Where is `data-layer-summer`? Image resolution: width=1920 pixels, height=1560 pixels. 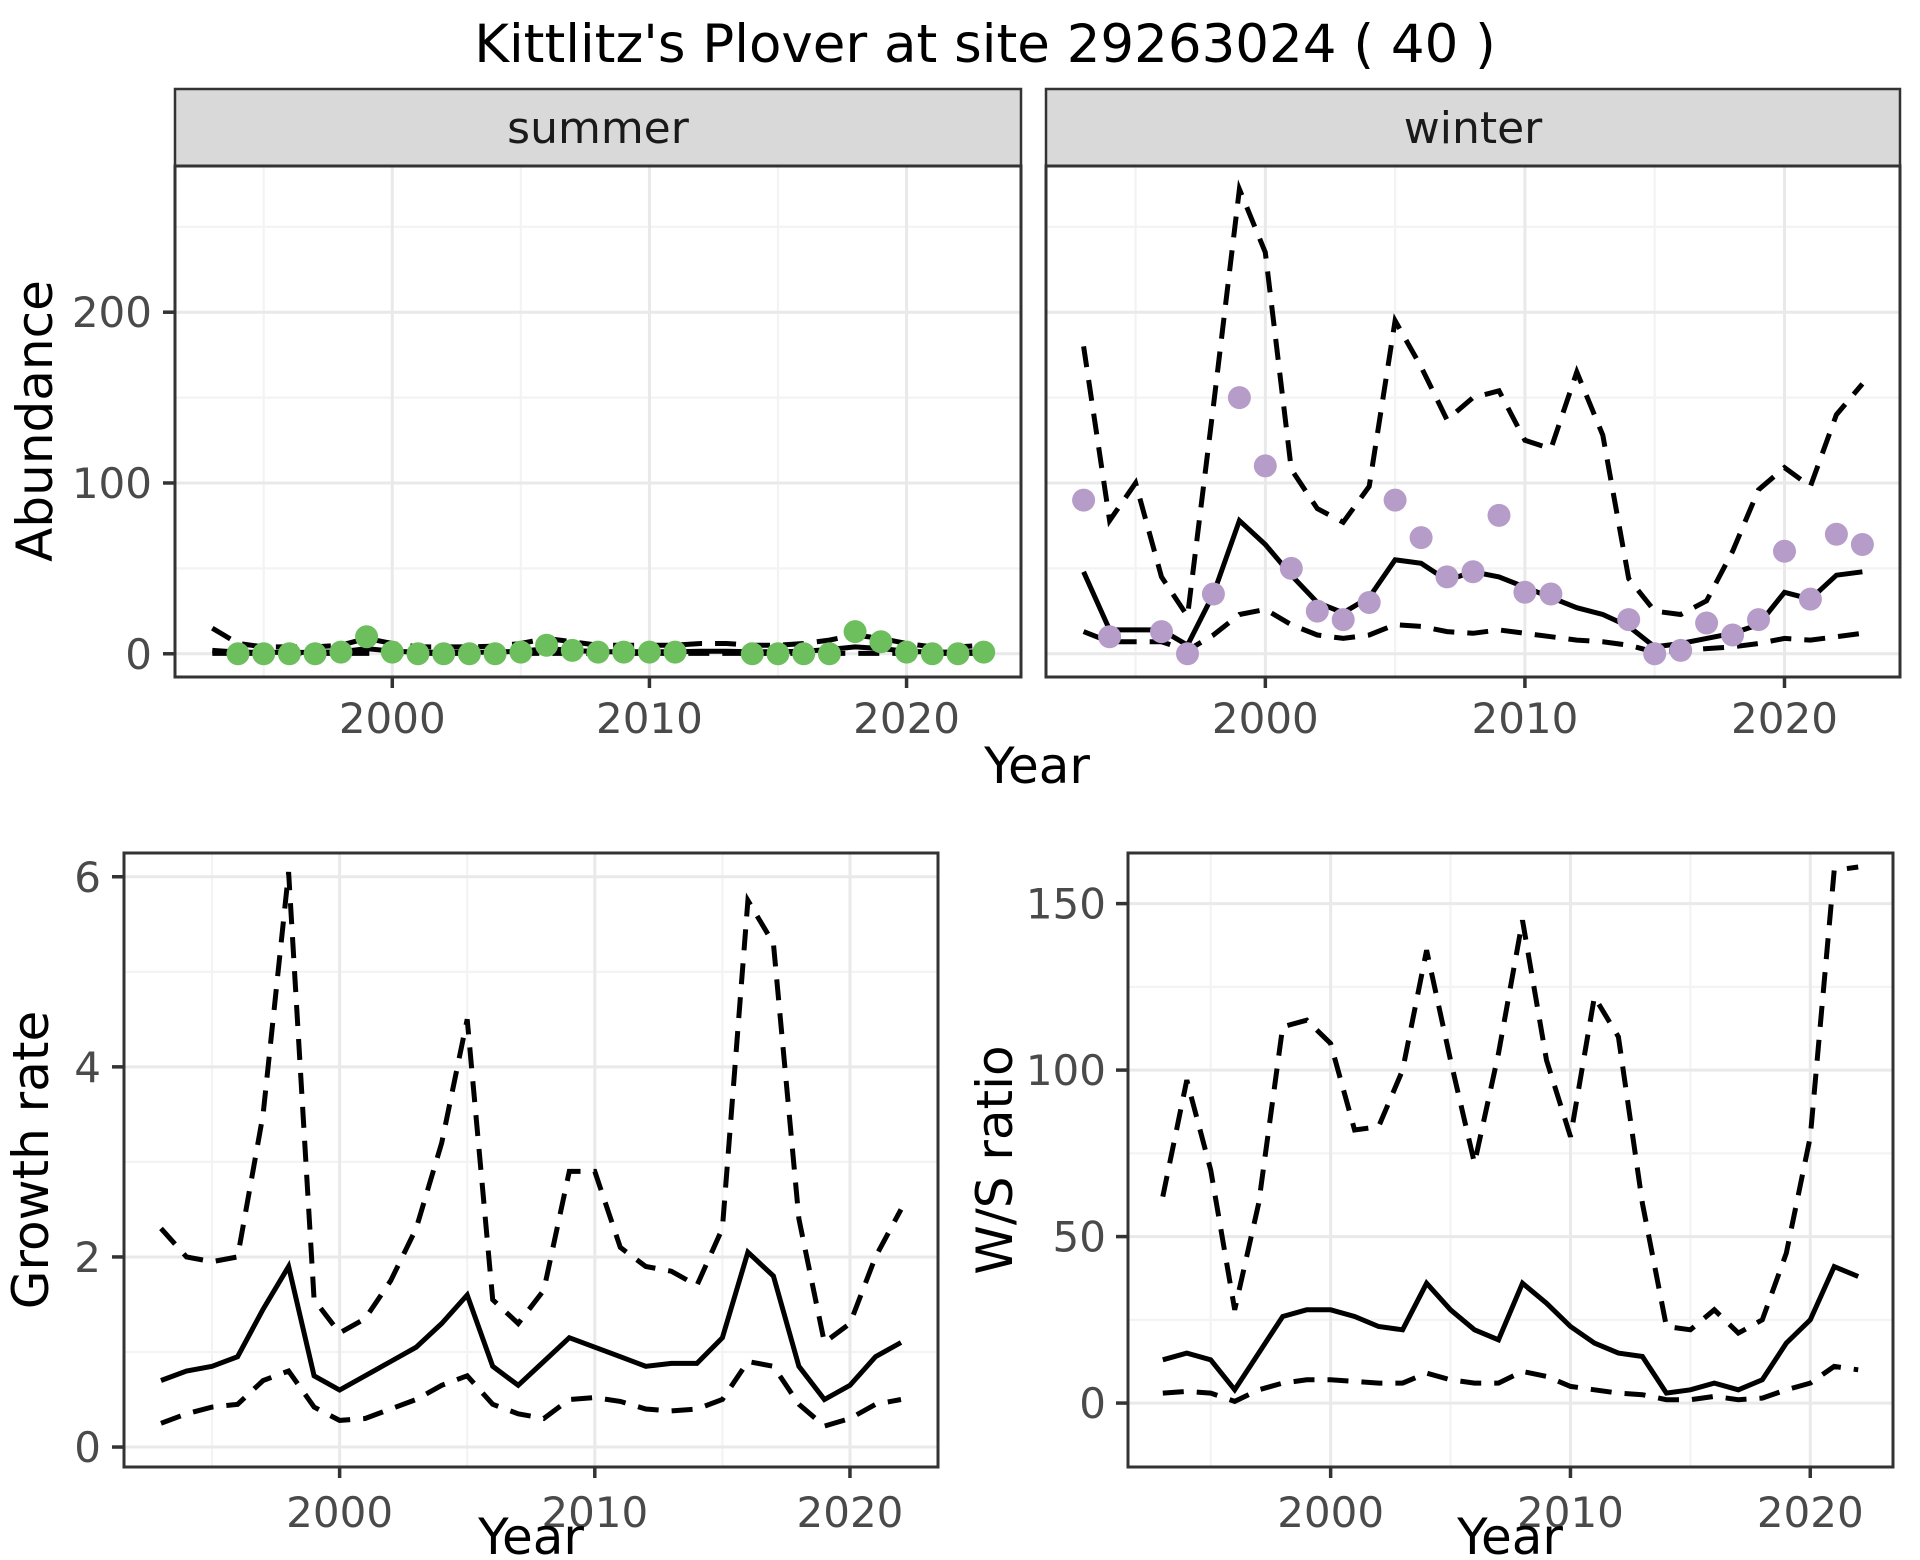 data-layer-summer is located at coordinates (603, 643).